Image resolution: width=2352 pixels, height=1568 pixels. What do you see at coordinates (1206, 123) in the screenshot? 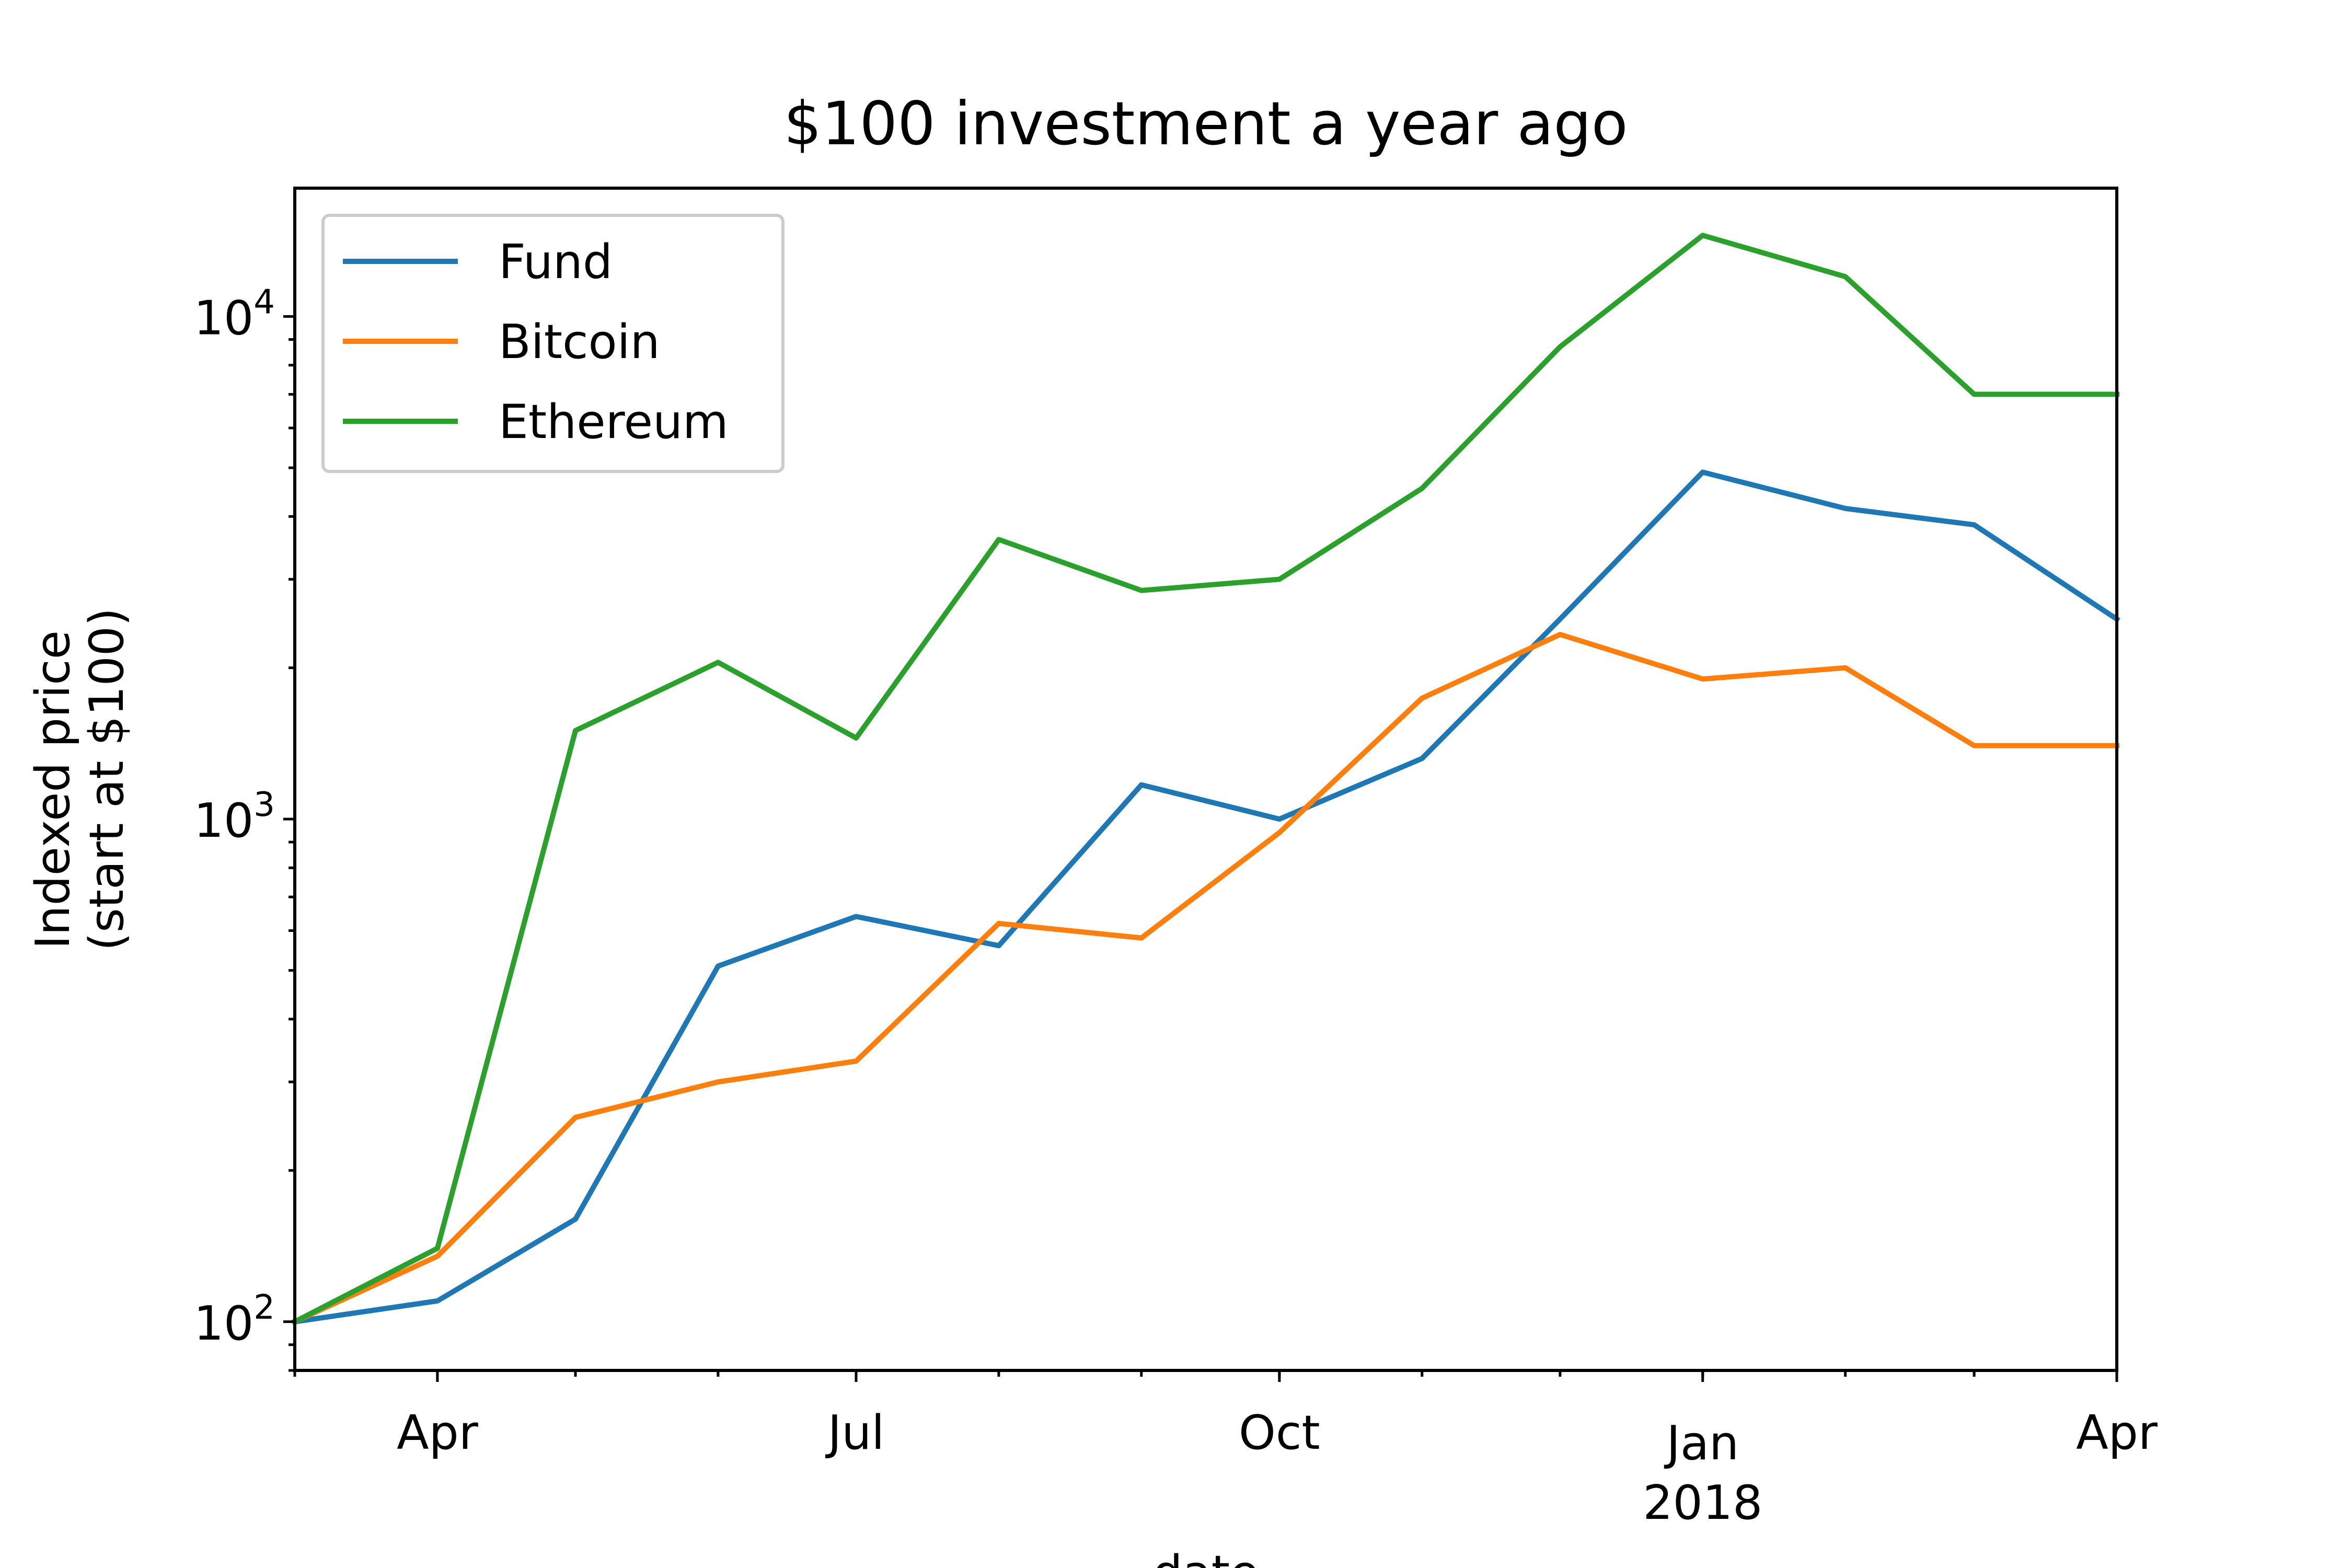
I see `chart-title: $100 investment a year ago` at bounding box center [1206, 123].